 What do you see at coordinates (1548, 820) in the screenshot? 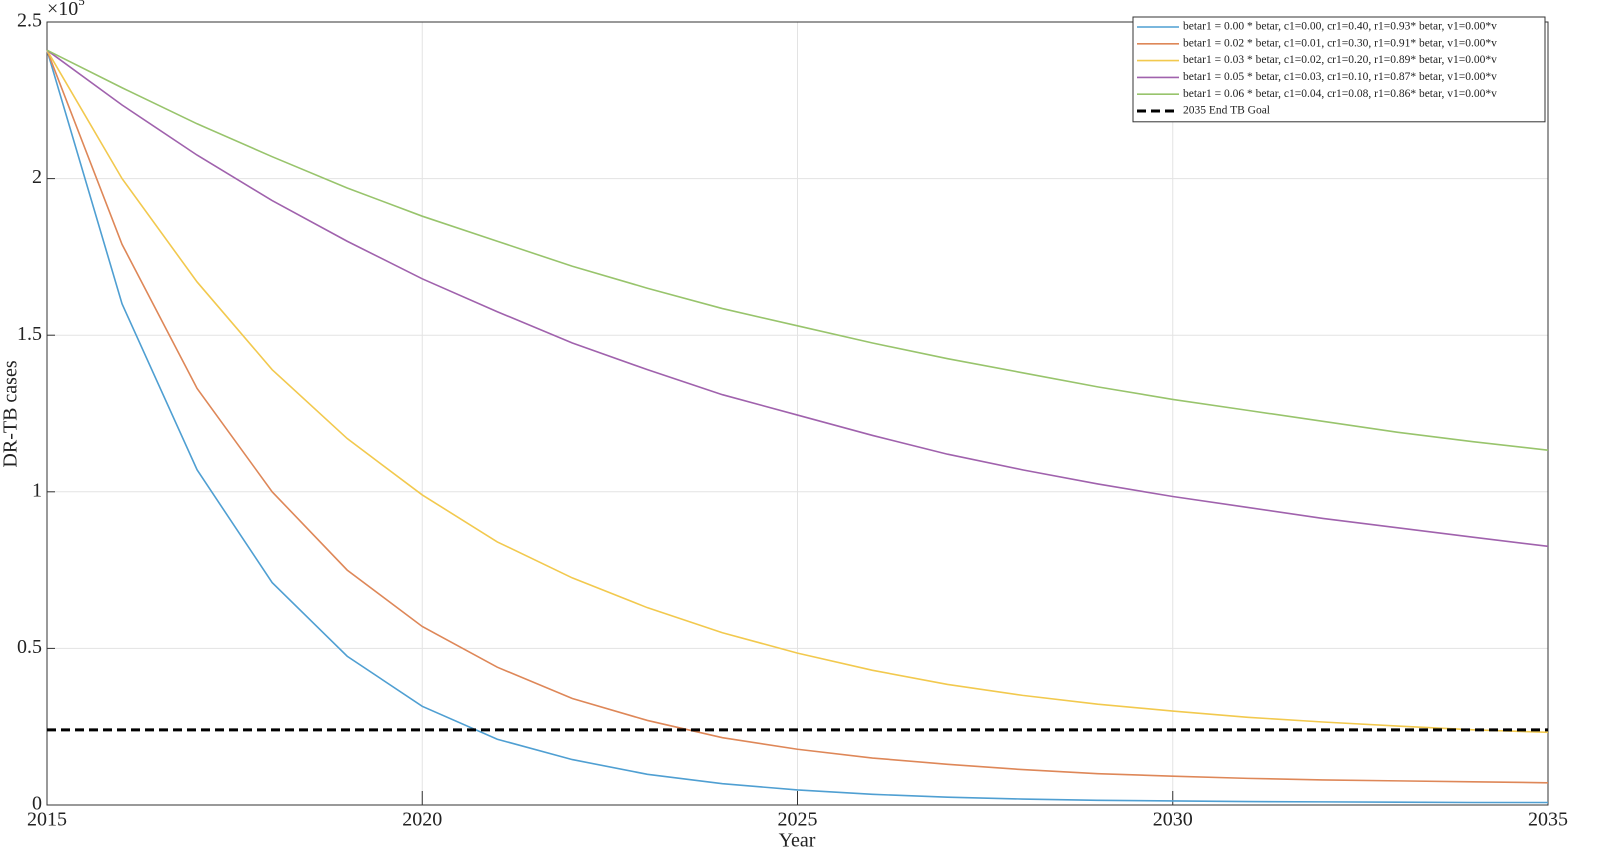
I see `x-tick-label: 2035` at bounding box center [1548, 820].